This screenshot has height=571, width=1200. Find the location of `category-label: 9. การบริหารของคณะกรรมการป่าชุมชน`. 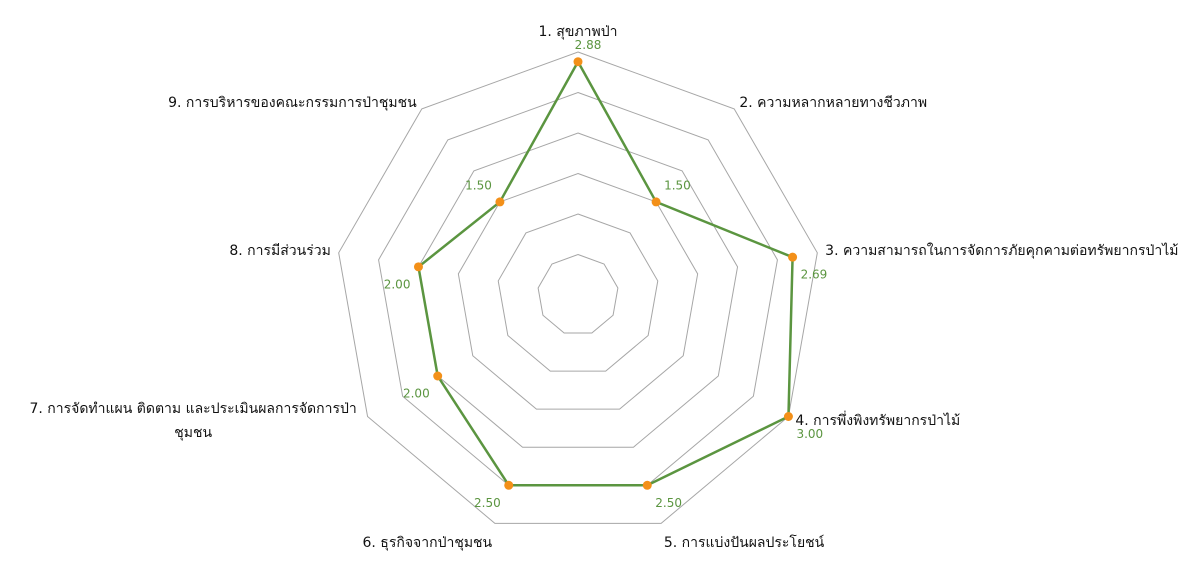

category-label: 9. การบริหารของคณะกรรมการป่าชุมชน is located at coordinates (292, 102).